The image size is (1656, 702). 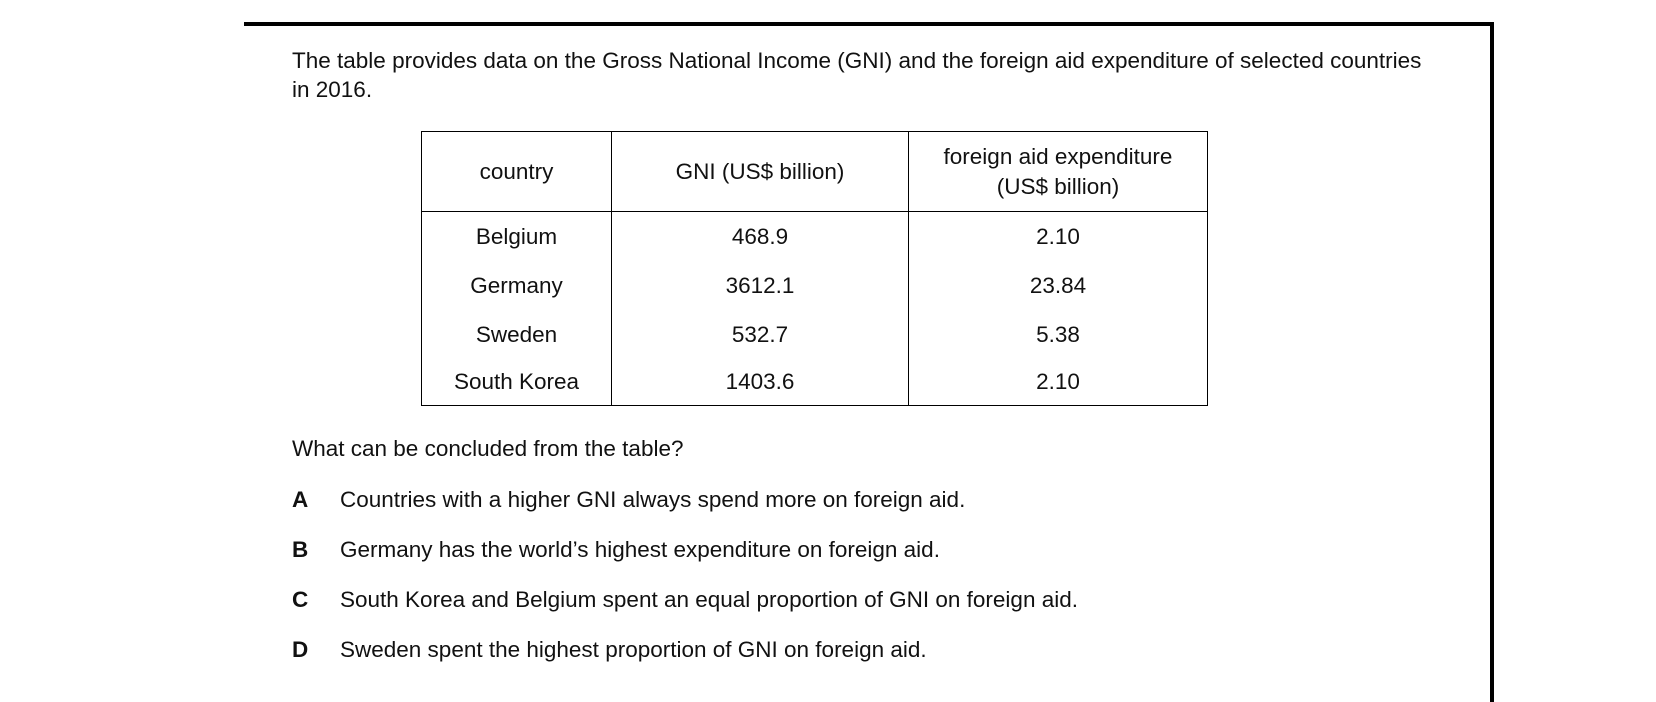 What do you see at coordinates (1058, 186) in the screenshot?
I see `header-aid-line2: (US$ billion)` at bounding box center [1058, 186].